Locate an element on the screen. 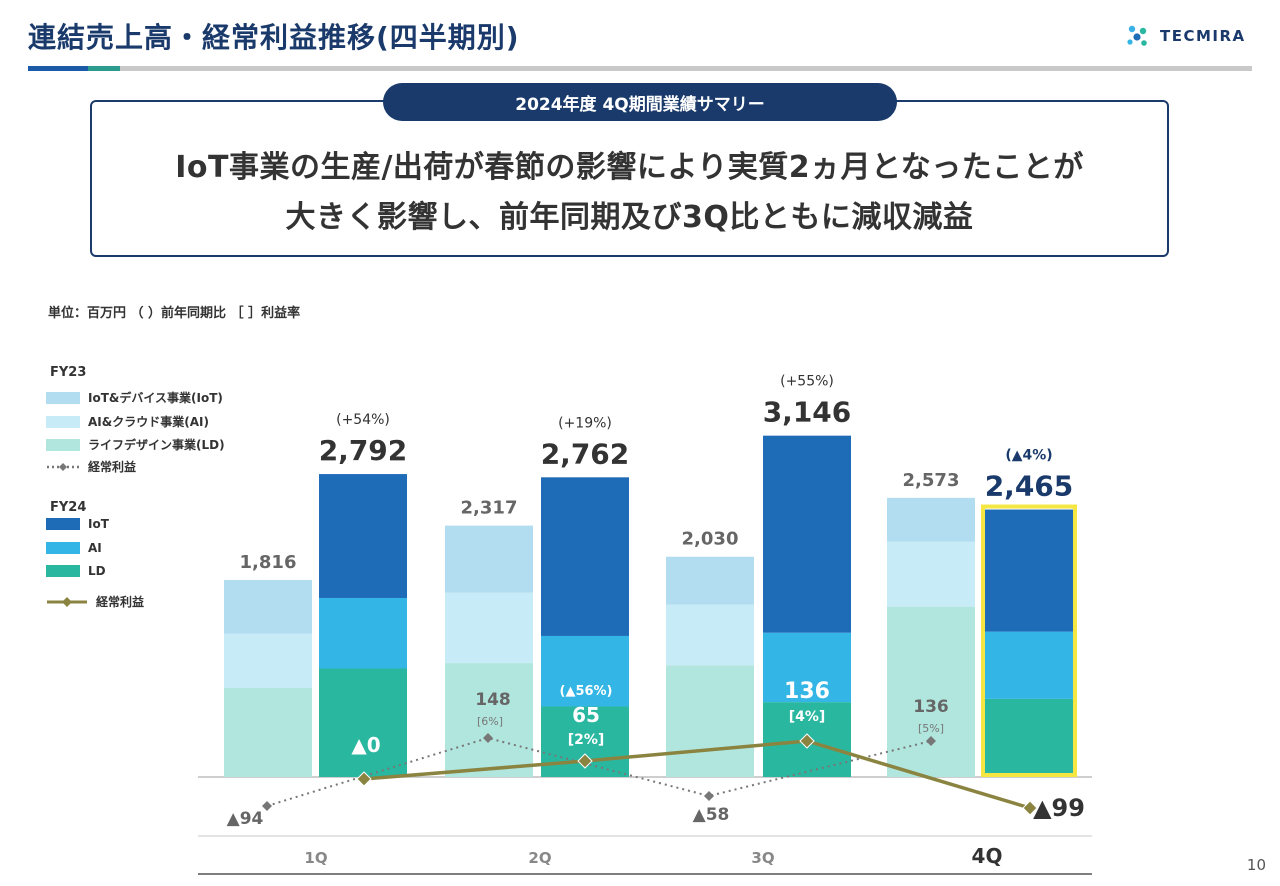 The image size is (1280, 886). fy24-profit-label: ▲99 is located at coordinates (1059, 808).